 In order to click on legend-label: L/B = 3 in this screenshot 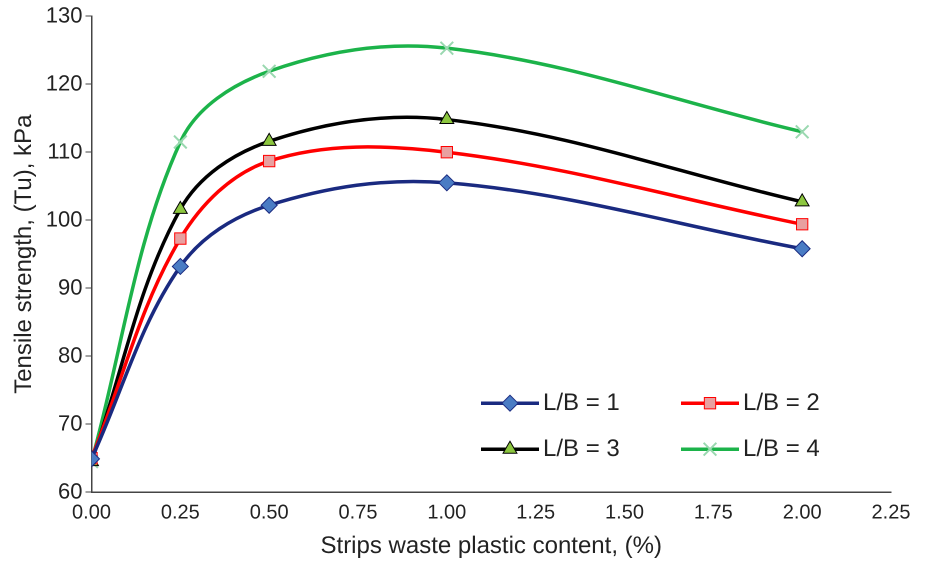, I will do `click(581, 448)`.